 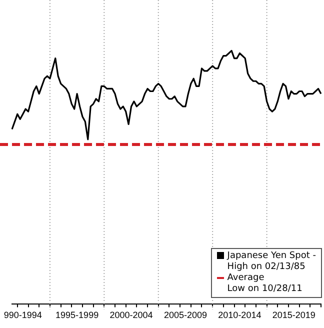 What do you see at coordinates (23, 315) in the screenshot?
I see `x-tick-label: 990-1994` at bounding box center [23, 315].